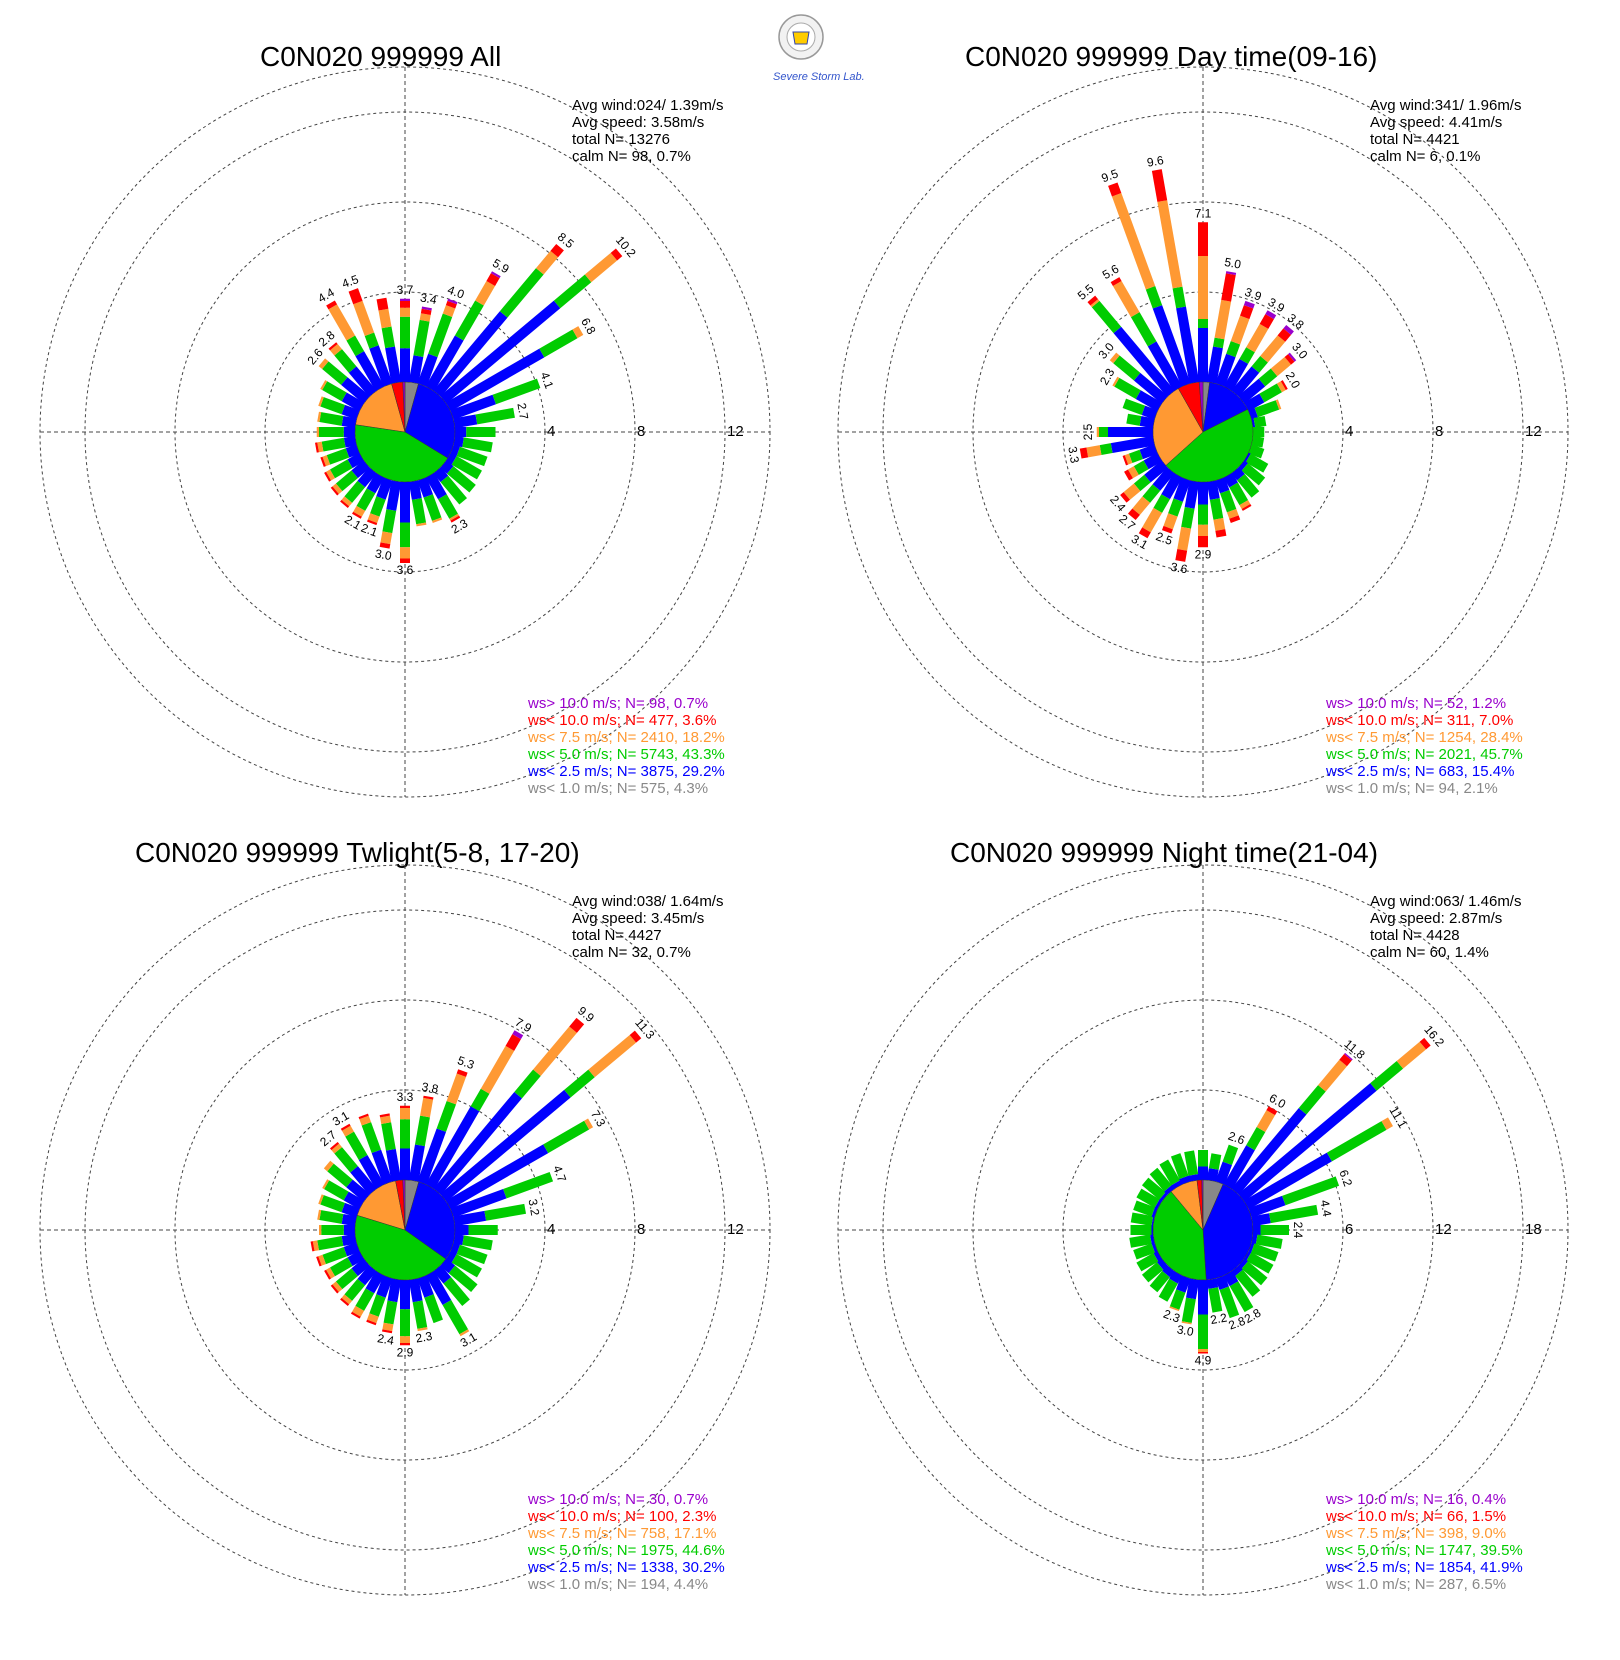 The height and width of the screenshot is (1660, 1620). I want to click on legend-entry-orange: ws< 7.5 m/s; N= 398, 9.0%, so click(1415, 1533).